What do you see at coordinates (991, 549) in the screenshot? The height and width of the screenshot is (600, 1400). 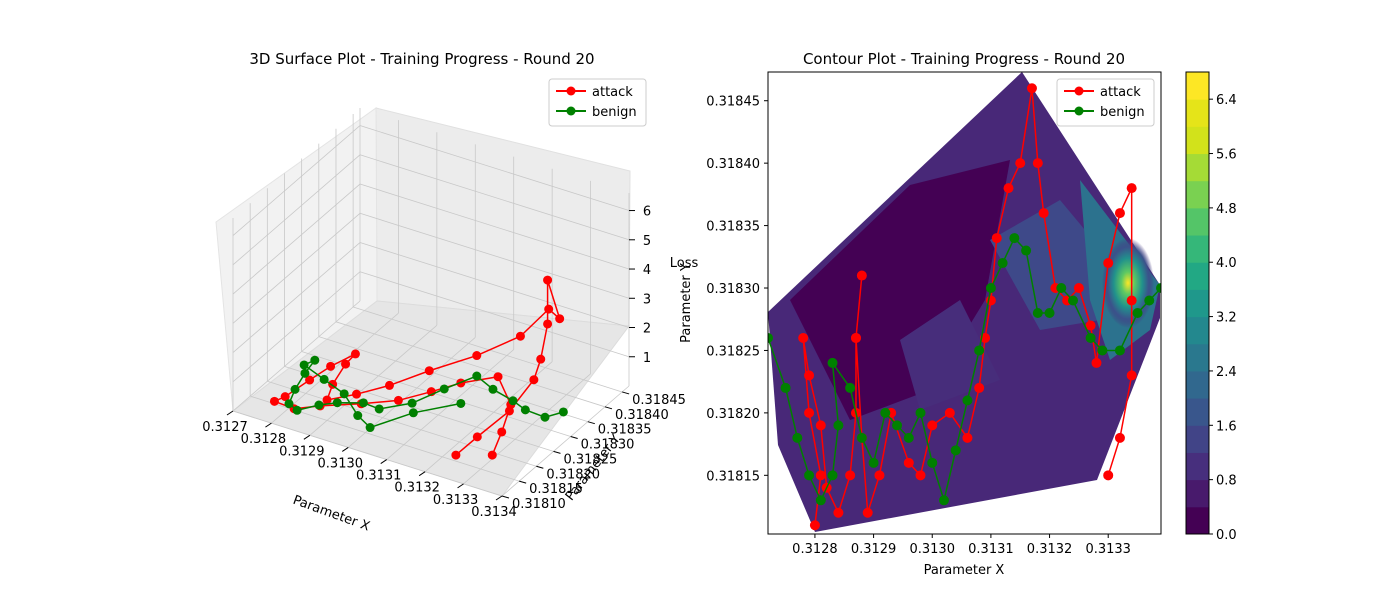 I see `x-tick-label-contour: 0.3131` at bounding box center [991, 549].